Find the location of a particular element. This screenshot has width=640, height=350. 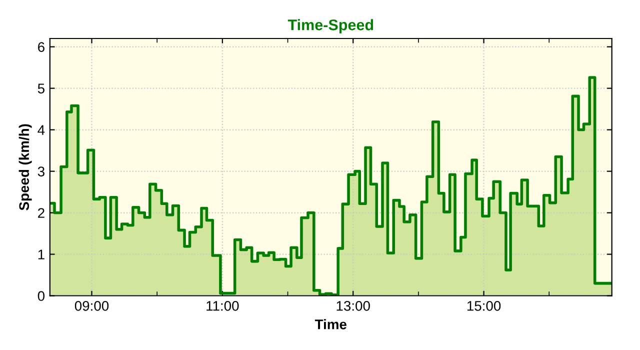

x-tick-label: 15:00 is located at coordinates (484, 305).